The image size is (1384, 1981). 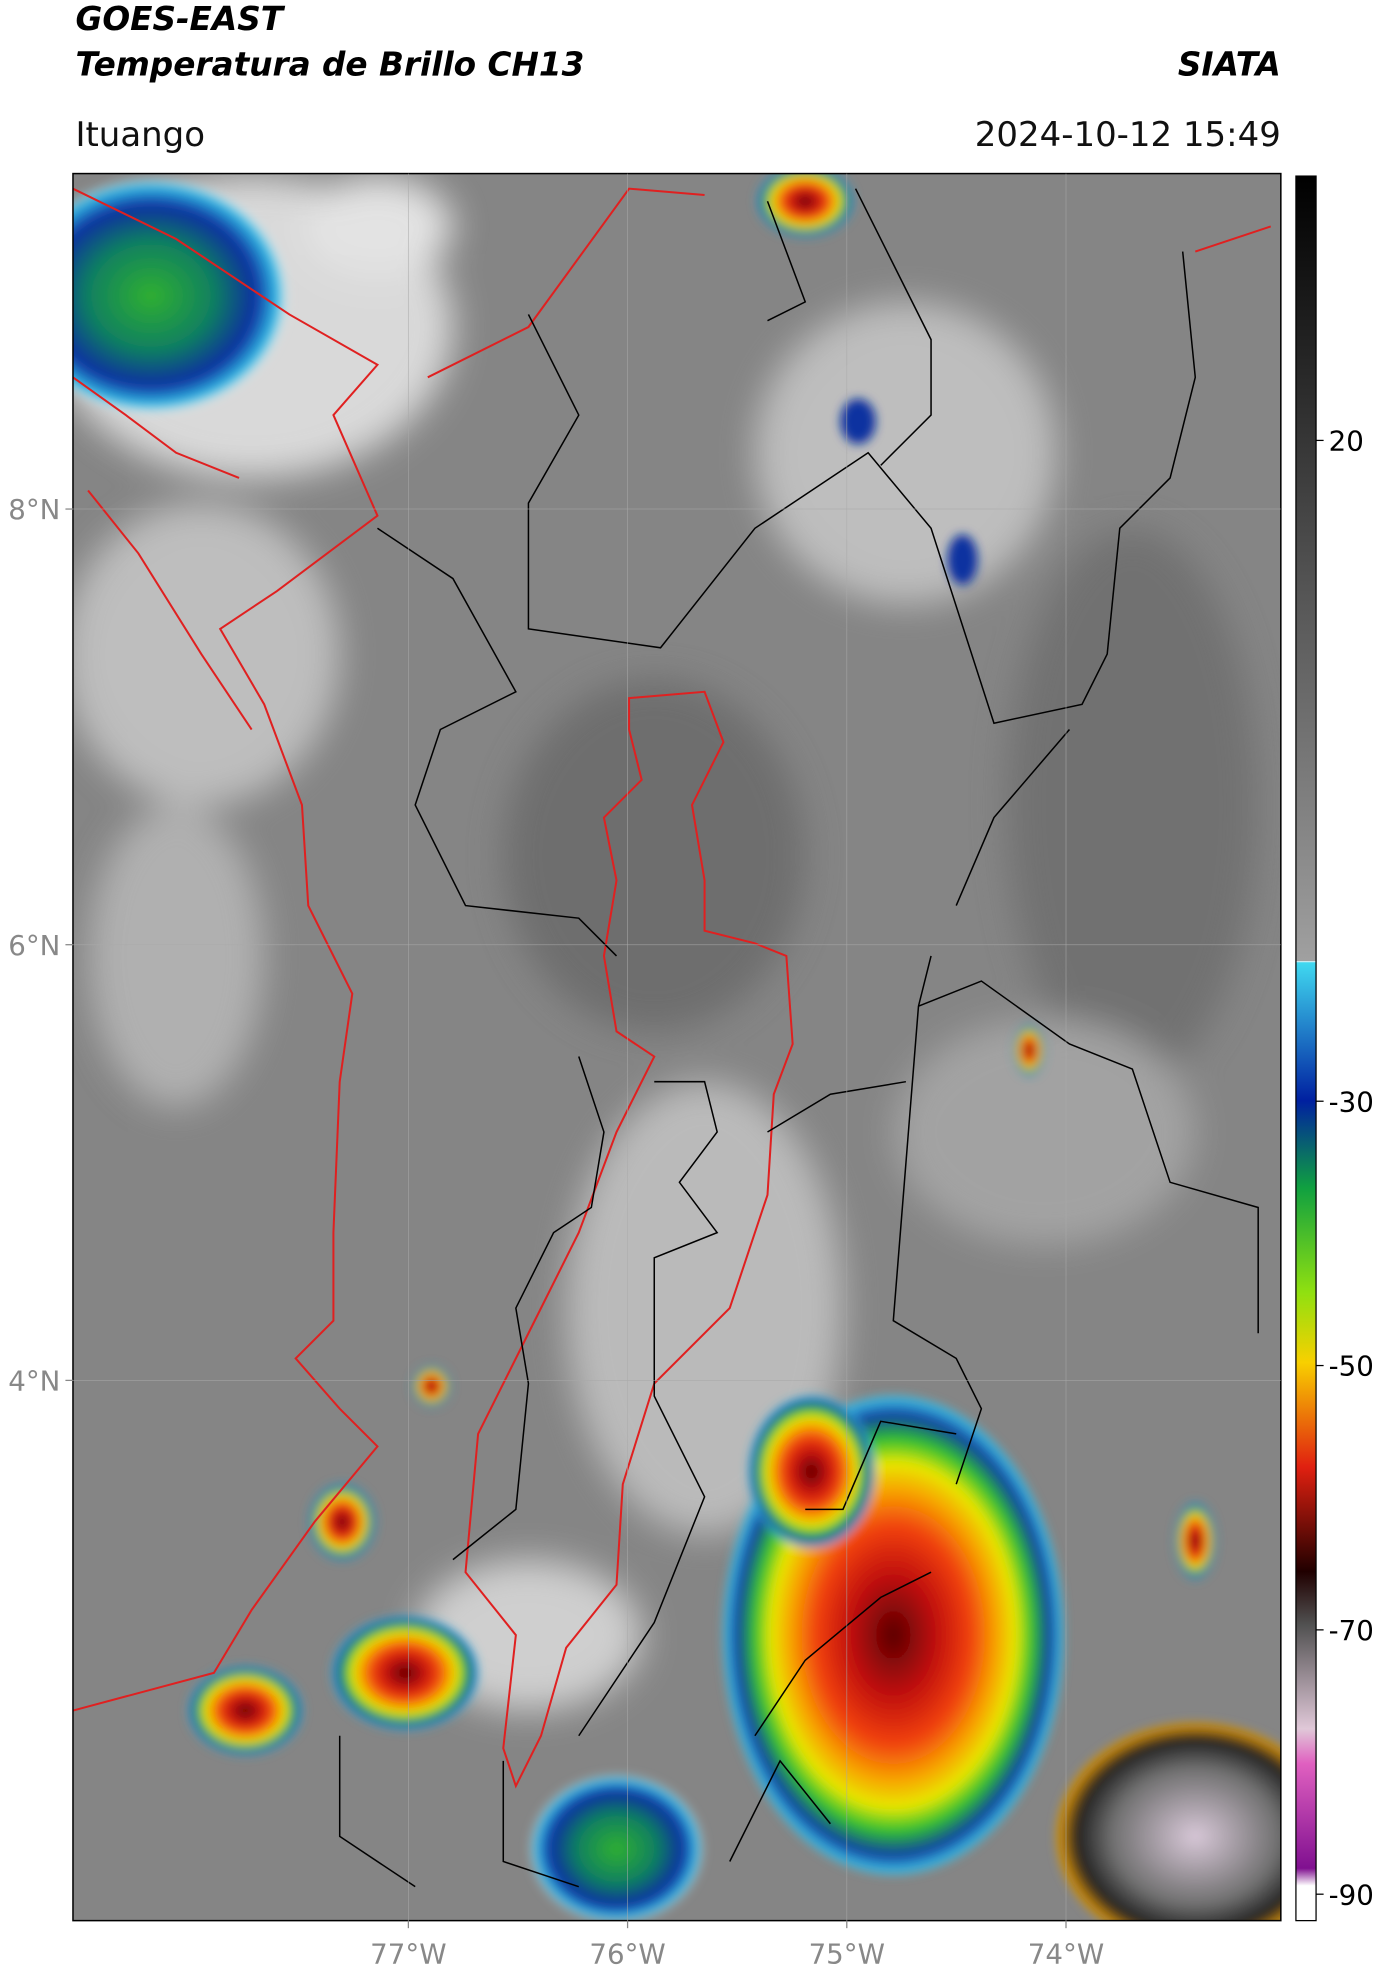 I want to click on subtitle: Temperatura de Brillo CH13, so click(x=329, y=64).